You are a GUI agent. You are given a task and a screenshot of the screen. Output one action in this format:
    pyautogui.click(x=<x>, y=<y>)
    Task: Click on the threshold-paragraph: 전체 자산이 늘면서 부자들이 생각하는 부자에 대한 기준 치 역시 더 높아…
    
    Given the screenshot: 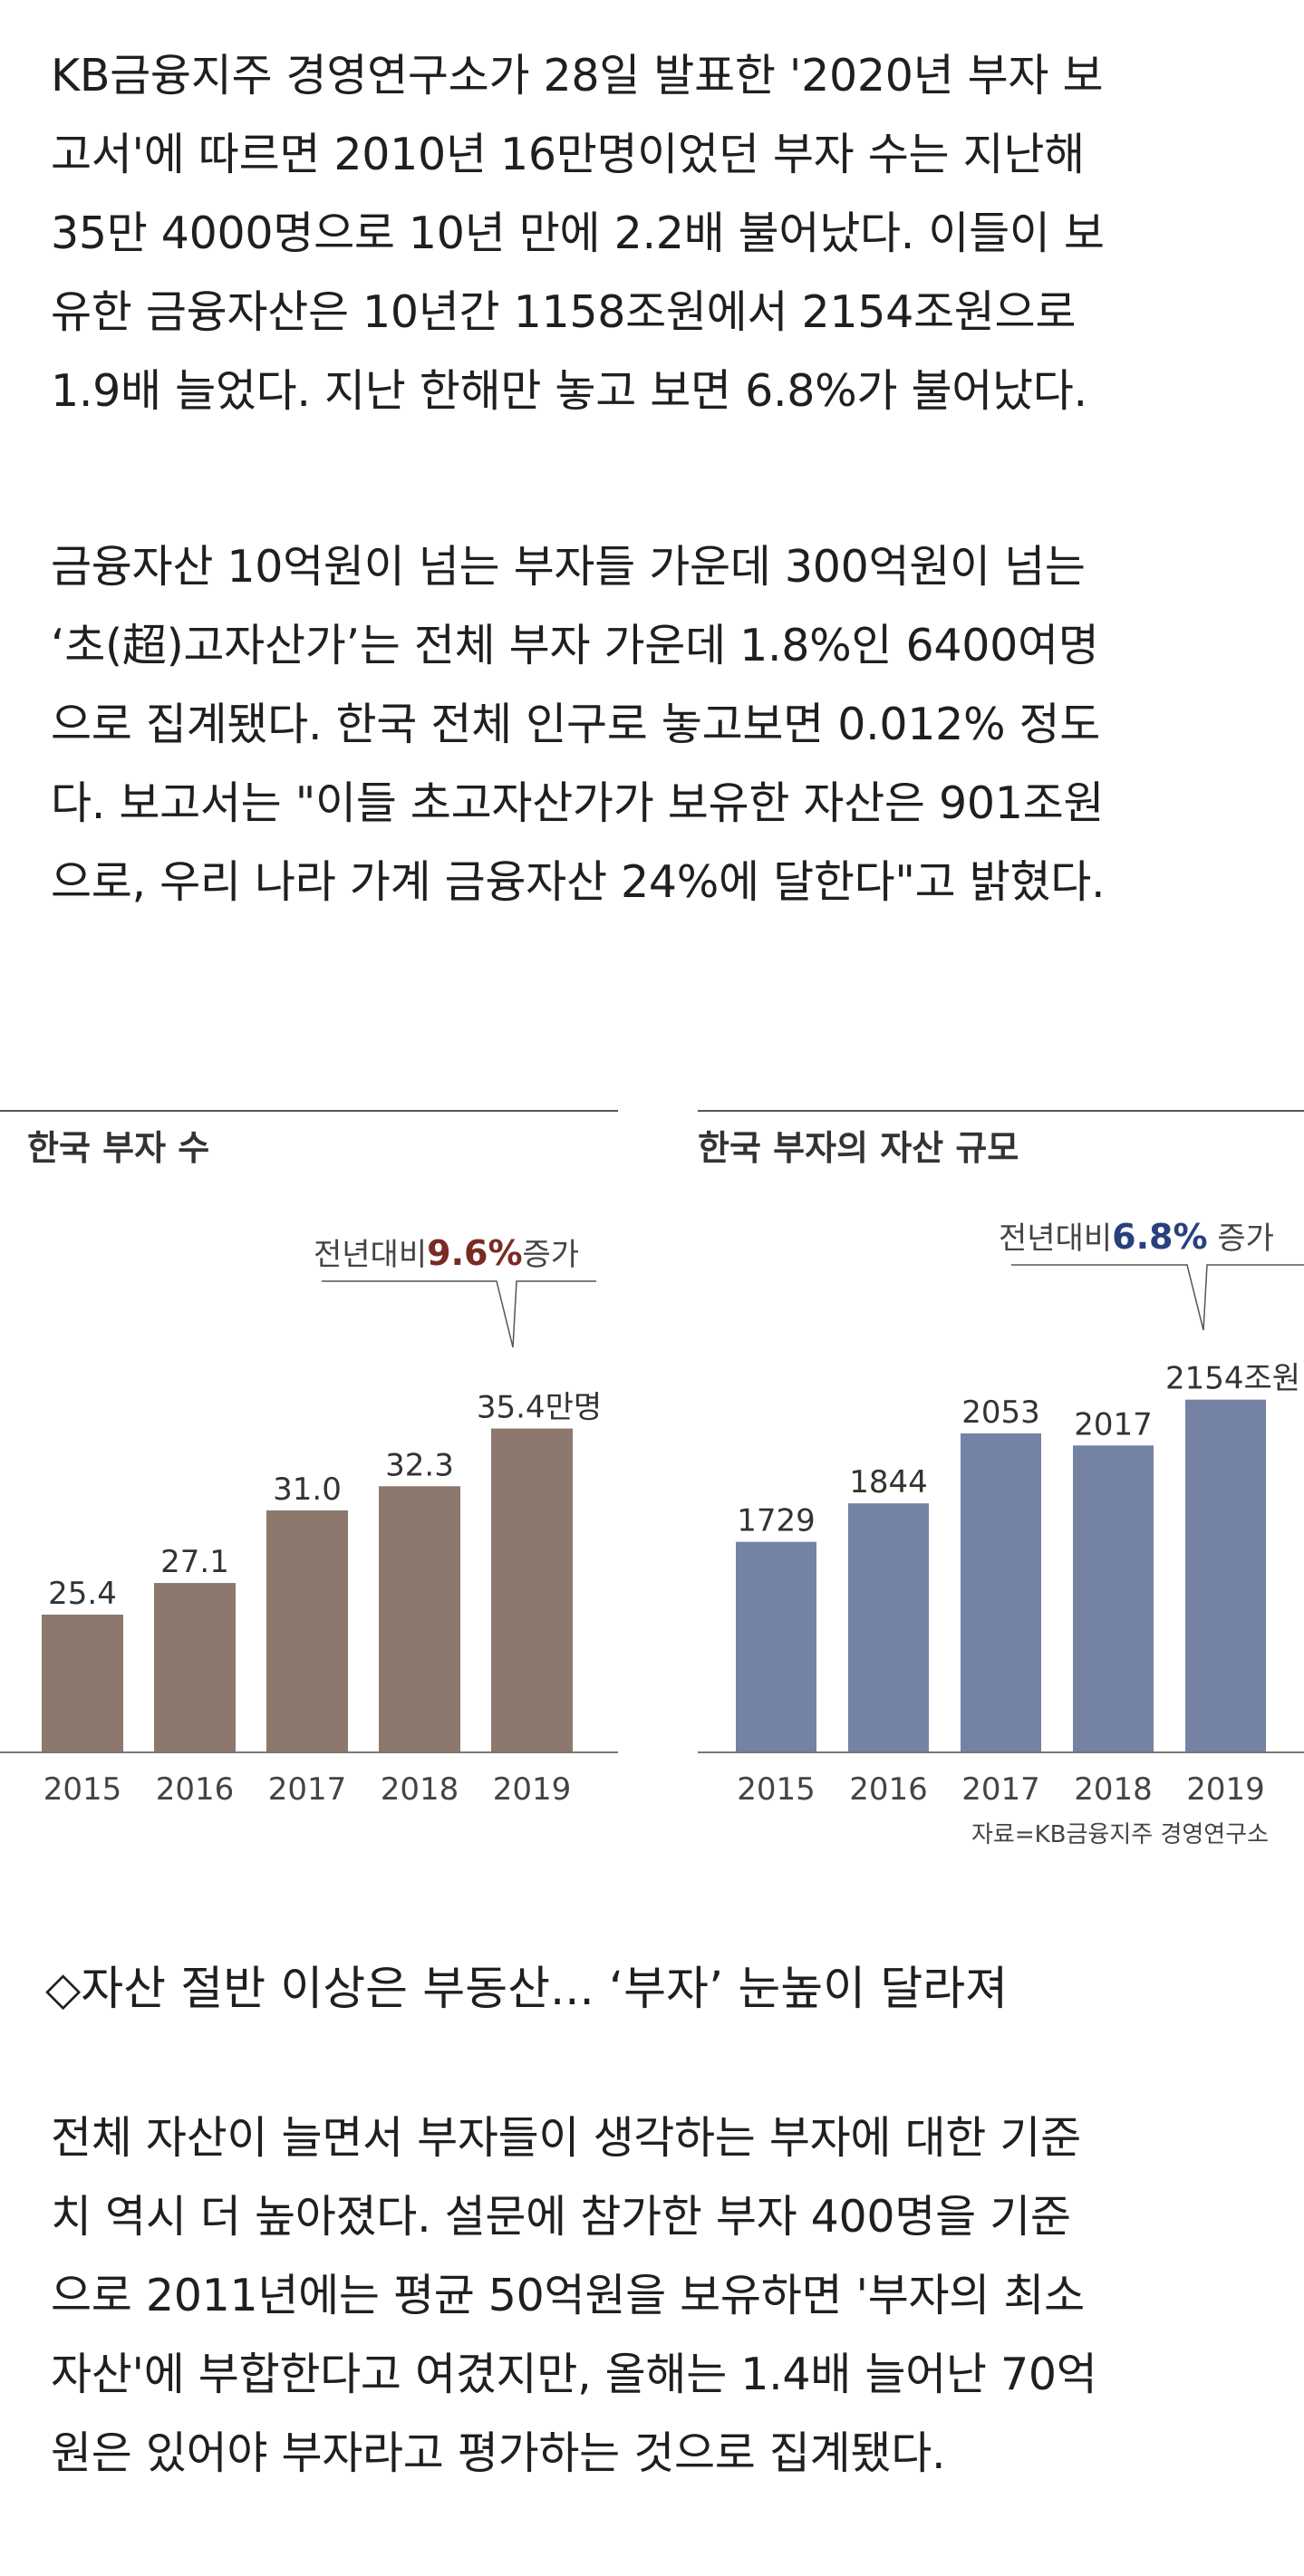 What is the action you would take?
    pyautogui.click(x=658, y=2295)
    